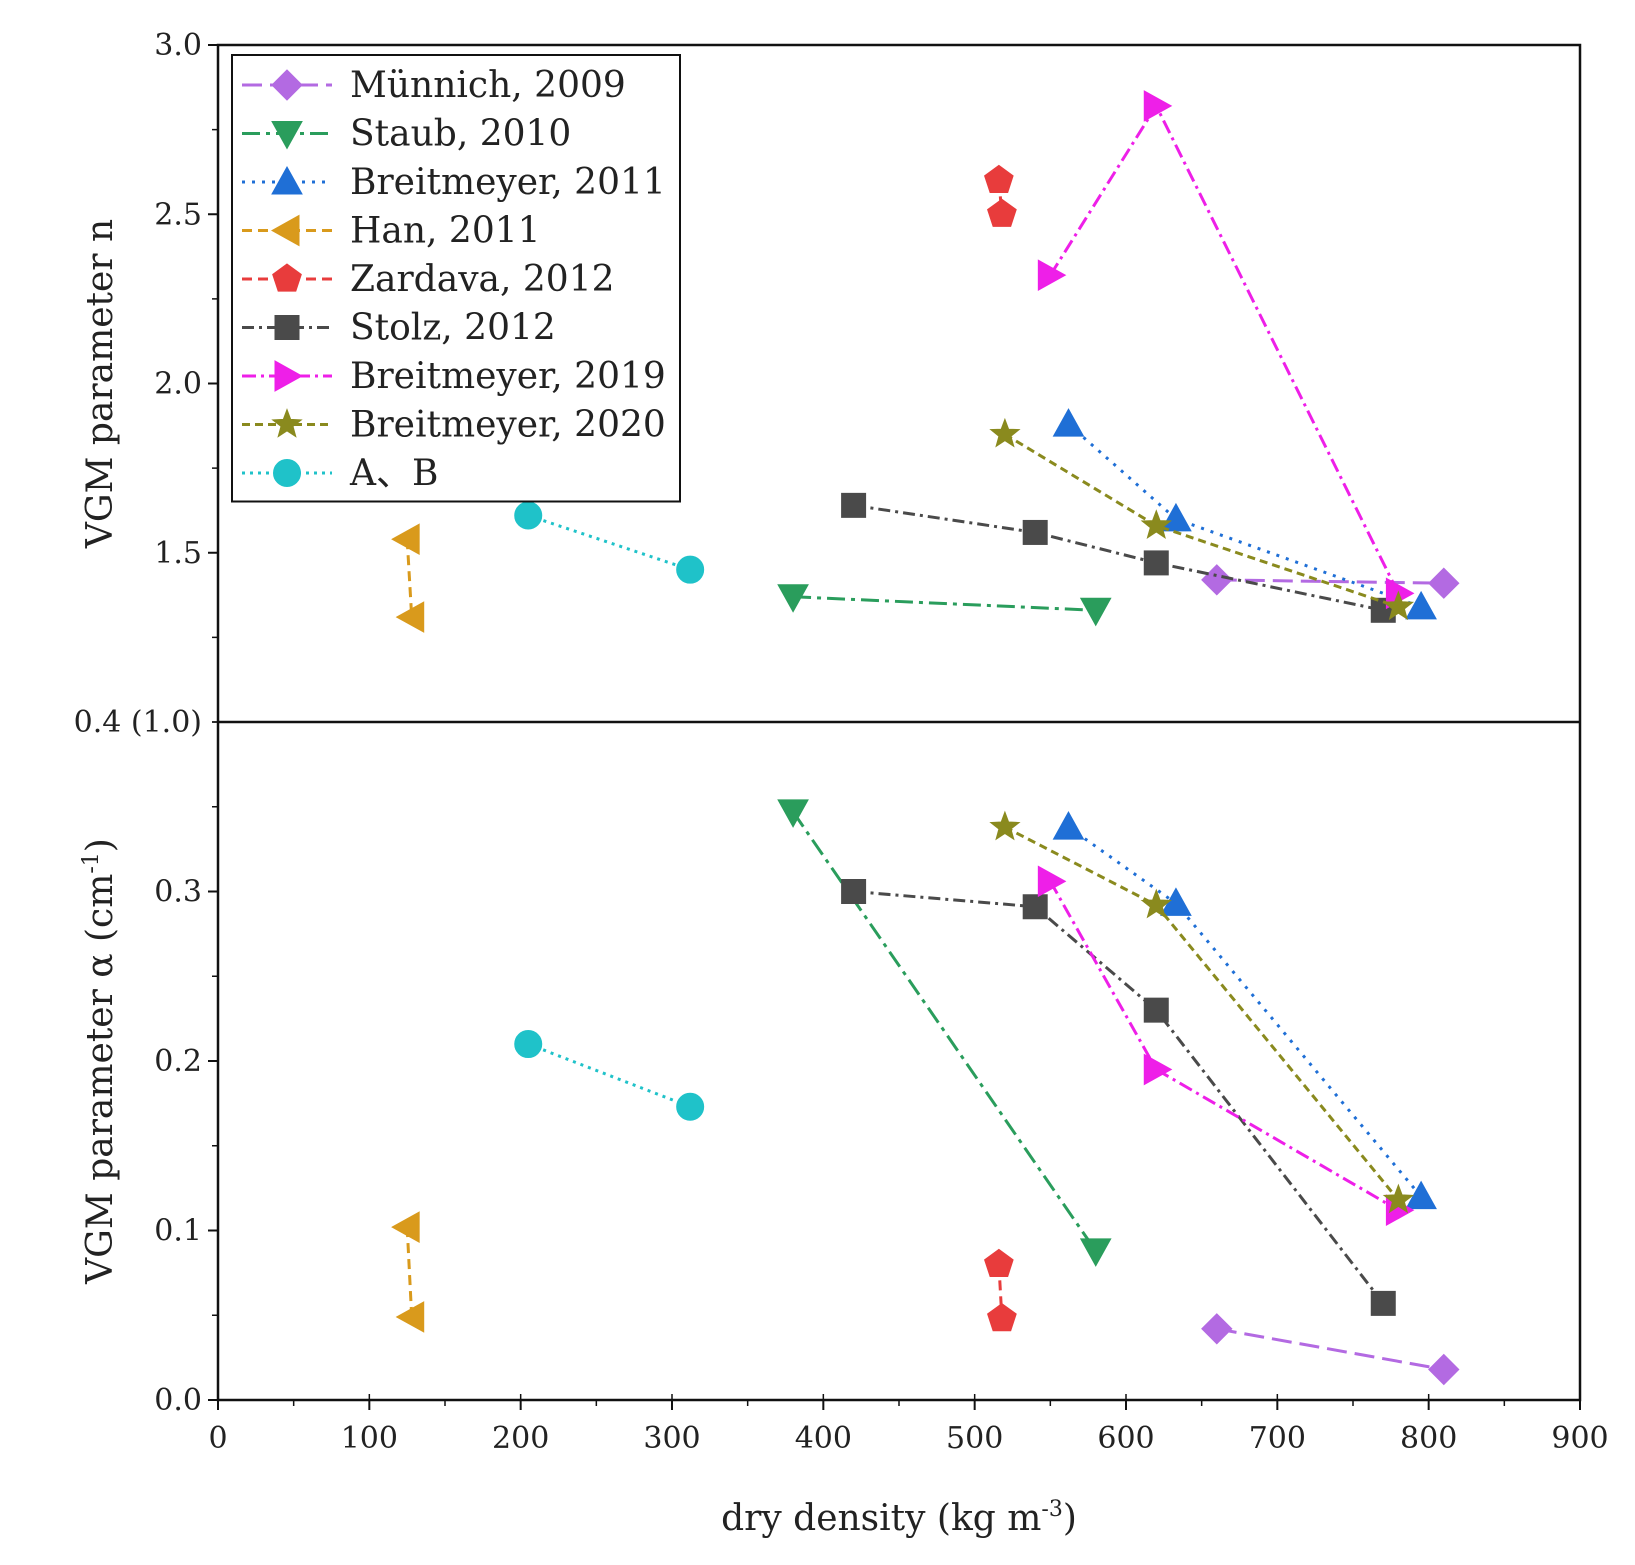  I want to click on x-tick-label: 200, so click(520, 1438).